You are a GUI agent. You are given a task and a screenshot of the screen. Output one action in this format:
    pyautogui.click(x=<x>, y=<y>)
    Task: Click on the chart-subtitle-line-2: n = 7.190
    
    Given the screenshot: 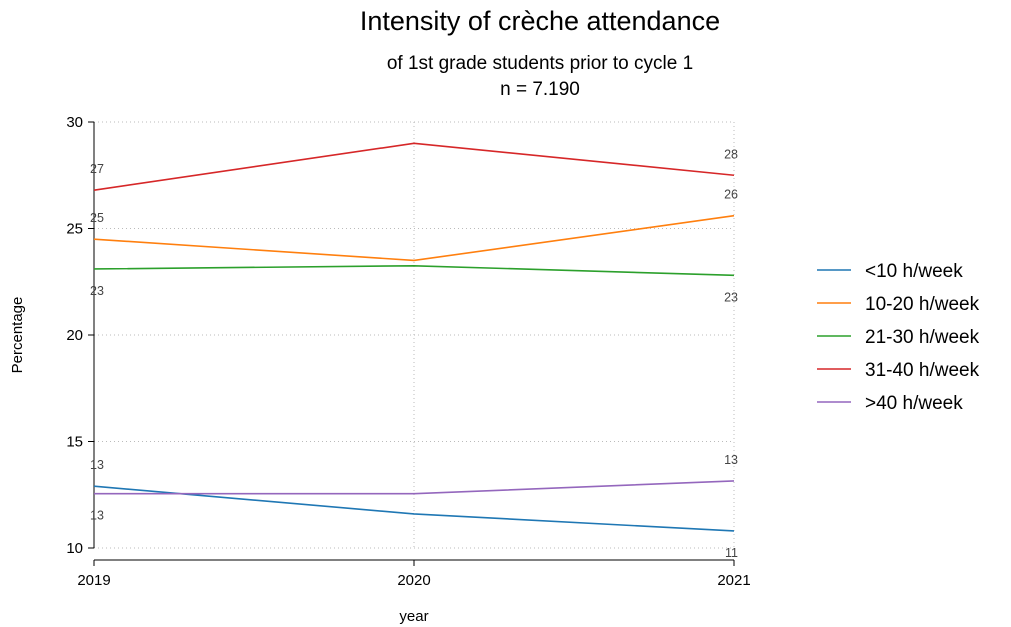 What is the action you would take?
    pyautogui.click(x=540, y=89)
    